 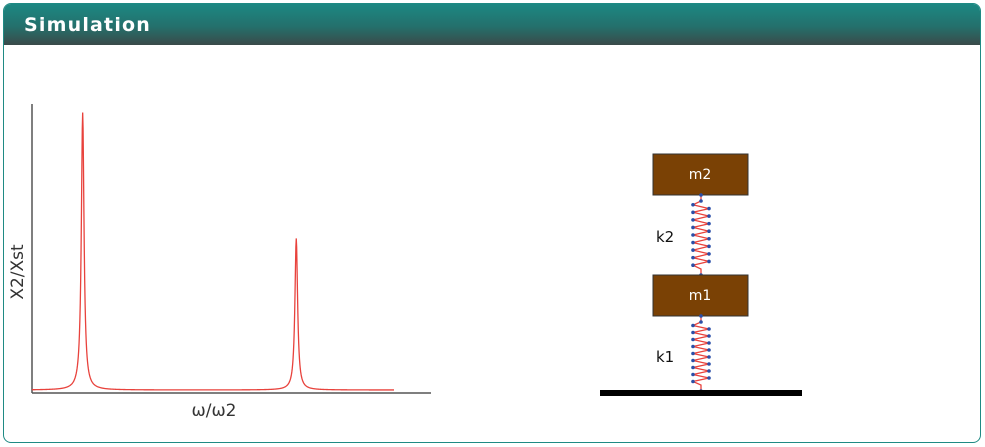 What do you see at coordinates (492, 24) in the screenshot?
I see `panel-header: Simulation` at bounding box center [492, 24].